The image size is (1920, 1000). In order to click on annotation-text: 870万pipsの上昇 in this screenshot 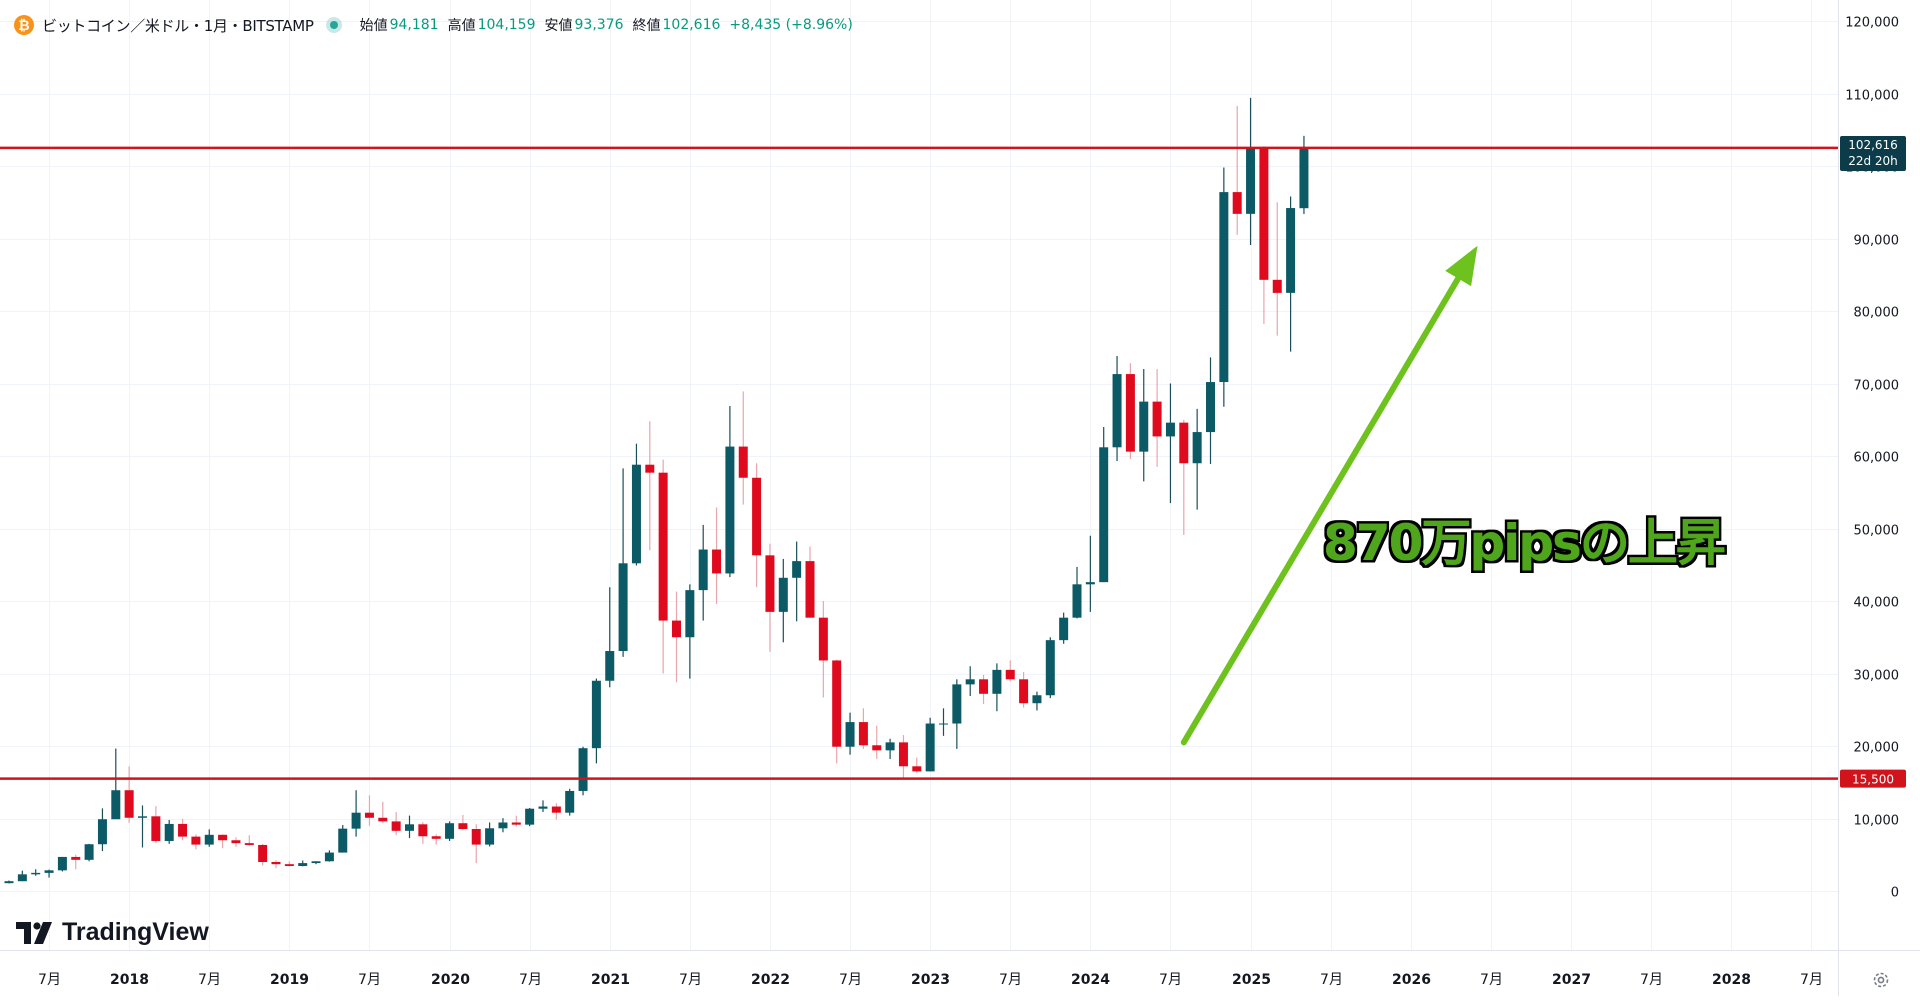, I will do `click(1524, 543)`.